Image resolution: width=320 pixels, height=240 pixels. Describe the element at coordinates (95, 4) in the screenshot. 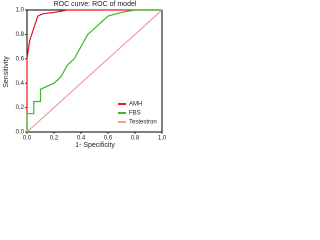

I see `chart-title: ROC curve: ROC of model` at that location.